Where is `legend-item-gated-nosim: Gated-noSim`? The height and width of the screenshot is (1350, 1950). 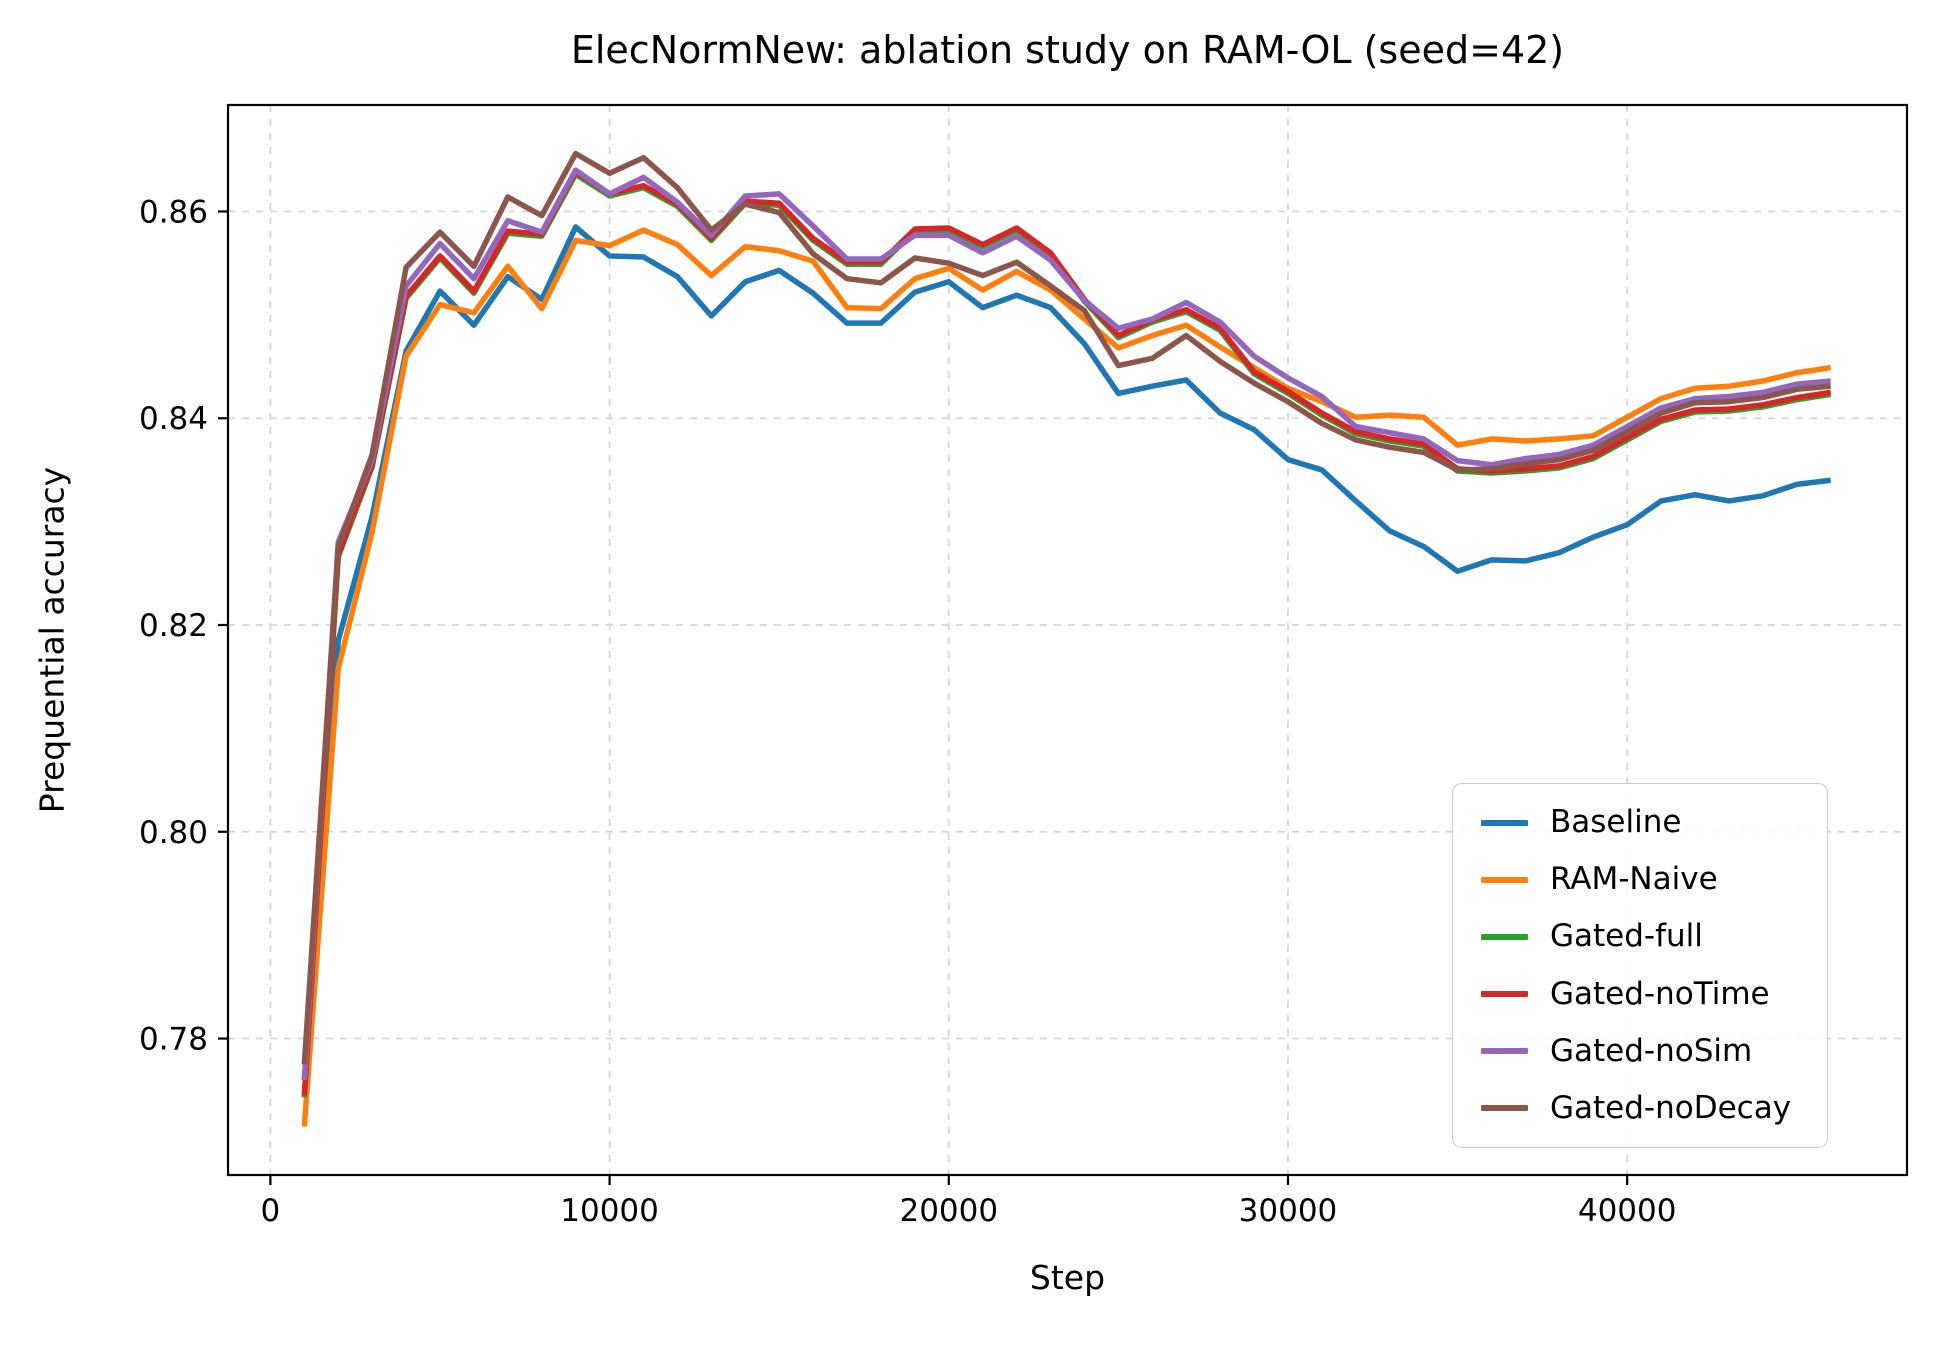
legend-item-gated-nosim: Gated-noSim is located at coordinates (1654, 1050).